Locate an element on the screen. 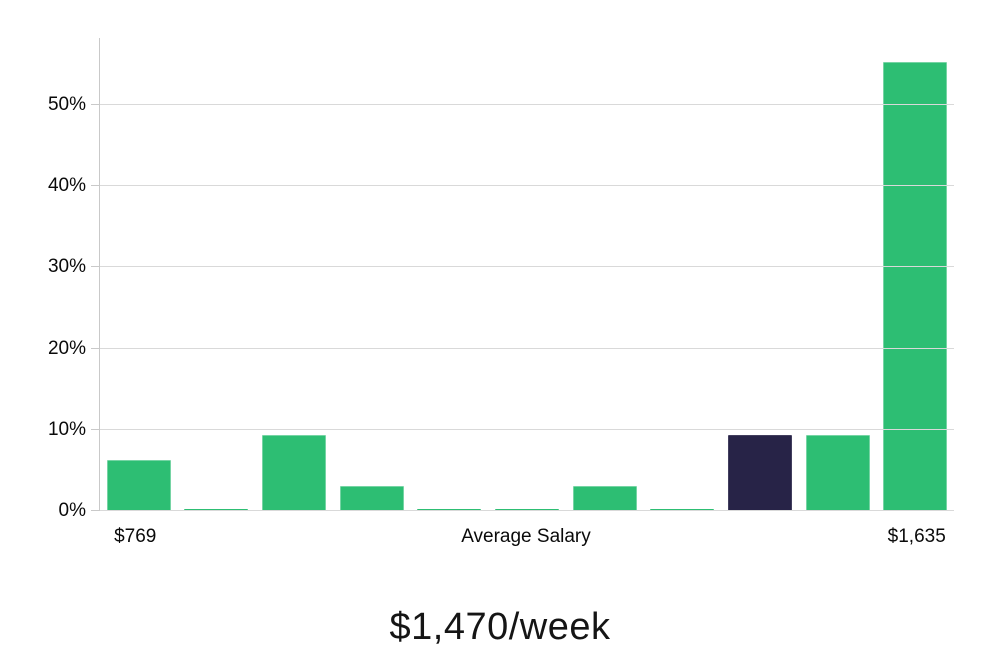 This screenshot has height=660, width=1000. x-axis-labels: $769 Average Salary $1,635 is located at coordinates (526, 537).